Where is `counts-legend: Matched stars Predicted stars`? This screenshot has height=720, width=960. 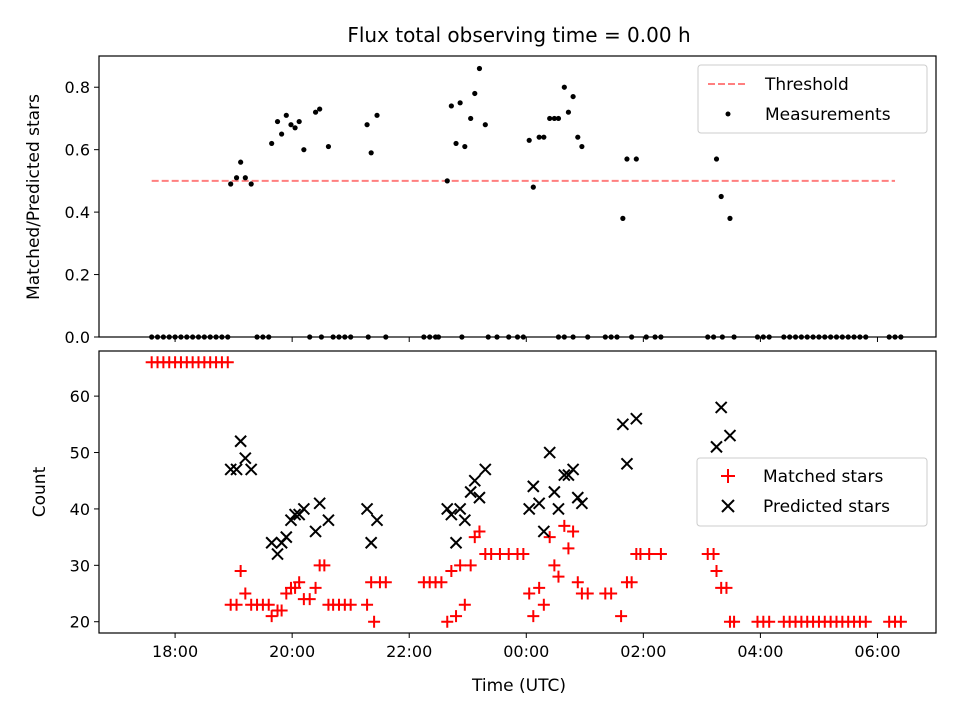 counts-legend: Matched stars Predicted stars is located at coordinates (812, 492).